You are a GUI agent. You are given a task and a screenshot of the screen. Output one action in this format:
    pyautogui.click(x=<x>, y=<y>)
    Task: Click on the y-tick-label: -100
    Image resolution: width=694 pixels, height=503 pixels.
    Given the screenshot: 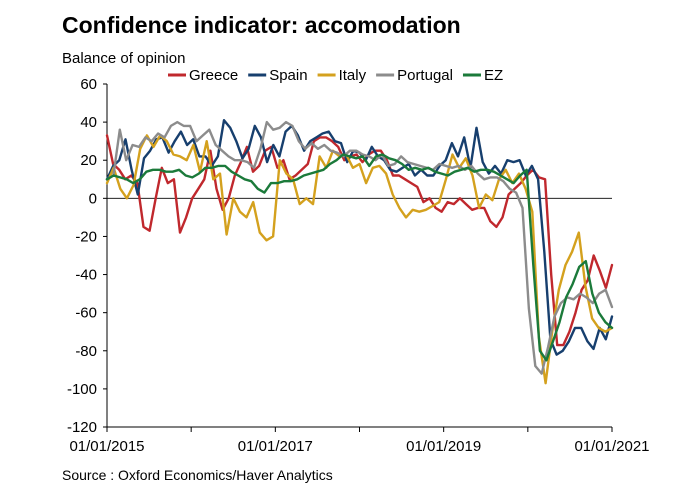 What is the action you would take?
    pyautogui.click(x=82, y=389)
    